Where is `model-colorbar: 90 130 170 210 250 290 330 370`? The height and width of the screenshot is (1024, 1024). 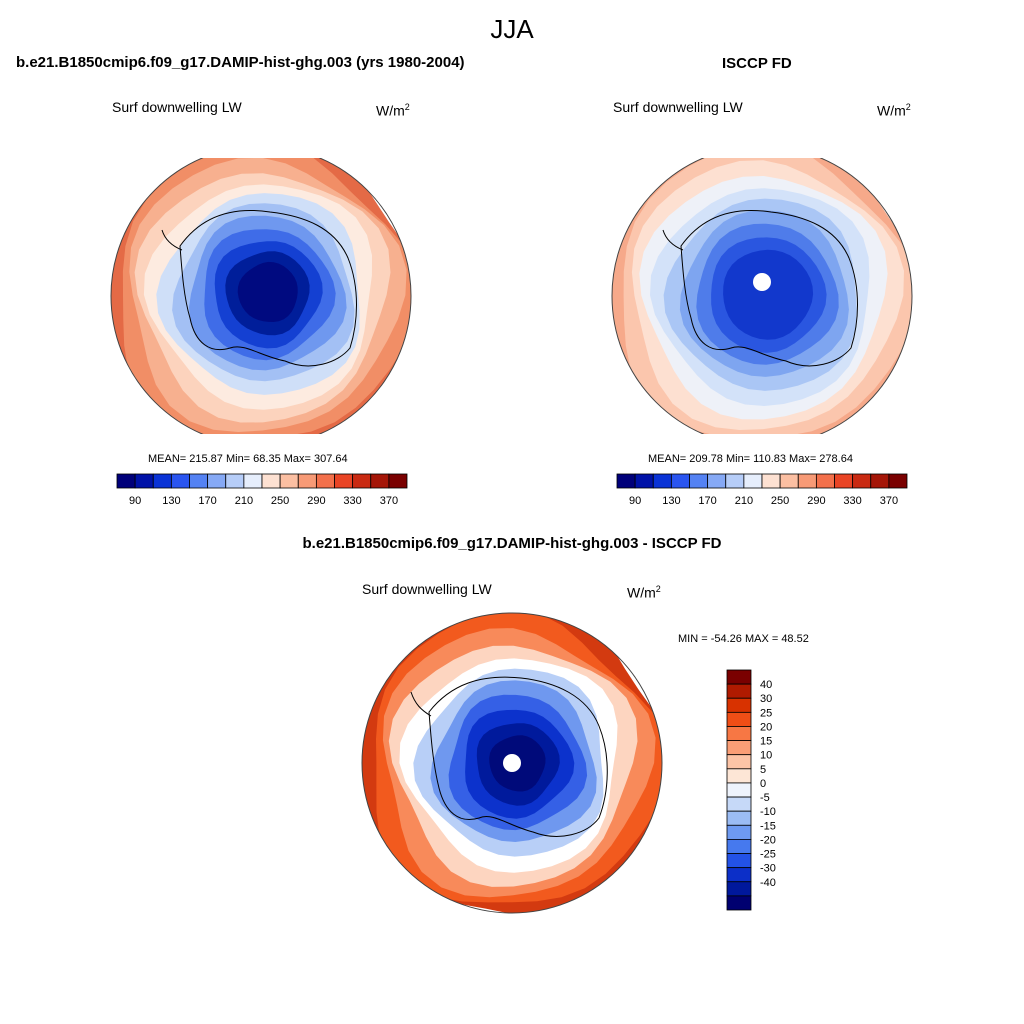
model-colorbar: 90 130 170 210 250 290 330 370 is located at coordinates (262, 490).